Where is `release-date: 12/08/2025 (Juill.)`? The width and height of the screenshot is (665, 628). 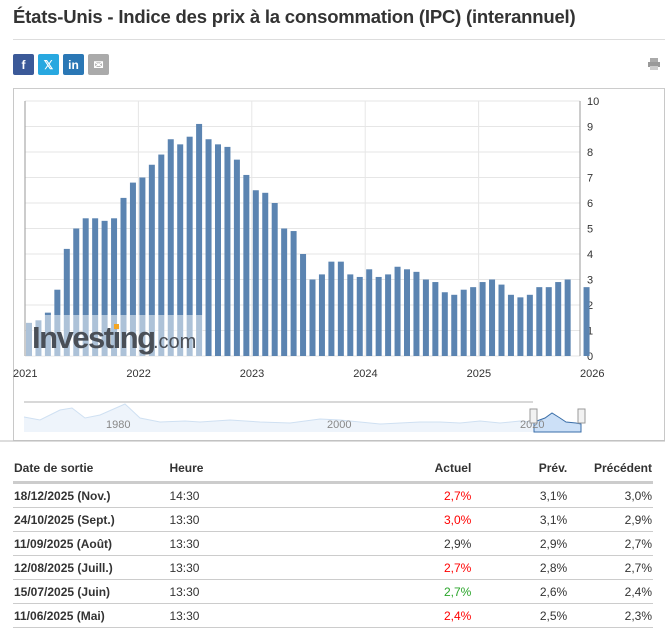
release-date: 12/08/2025 (Juill.) is located at coordinates (91, 567).